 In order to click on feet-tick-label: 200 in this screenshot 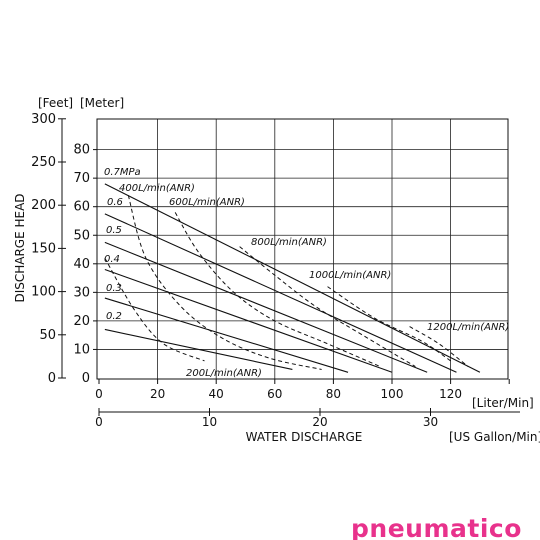, I will do `click(43, 205)`.